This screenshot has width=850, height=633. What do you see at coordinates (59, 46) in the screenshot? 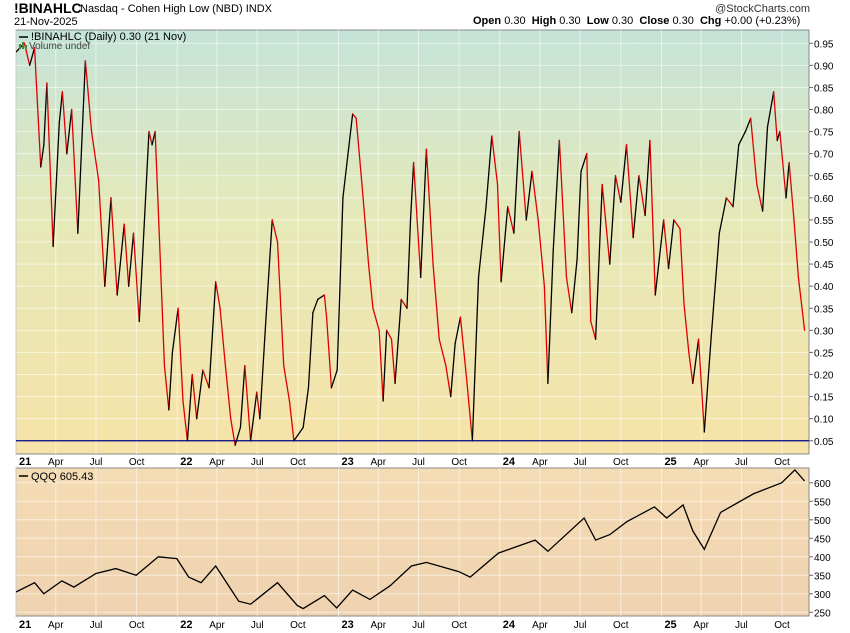
I see `volume-note: Volume undef` at bounding box center [59, 46].